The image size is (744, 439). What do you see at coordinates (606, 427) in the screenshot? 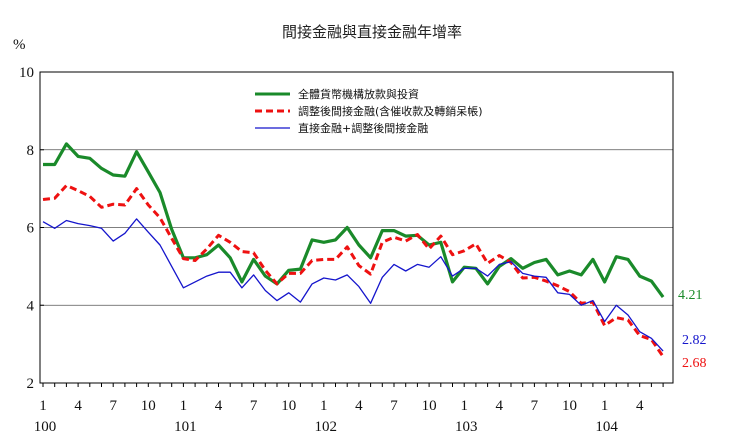
I see `x-year-label: 104` at bounding box center [606, 427].